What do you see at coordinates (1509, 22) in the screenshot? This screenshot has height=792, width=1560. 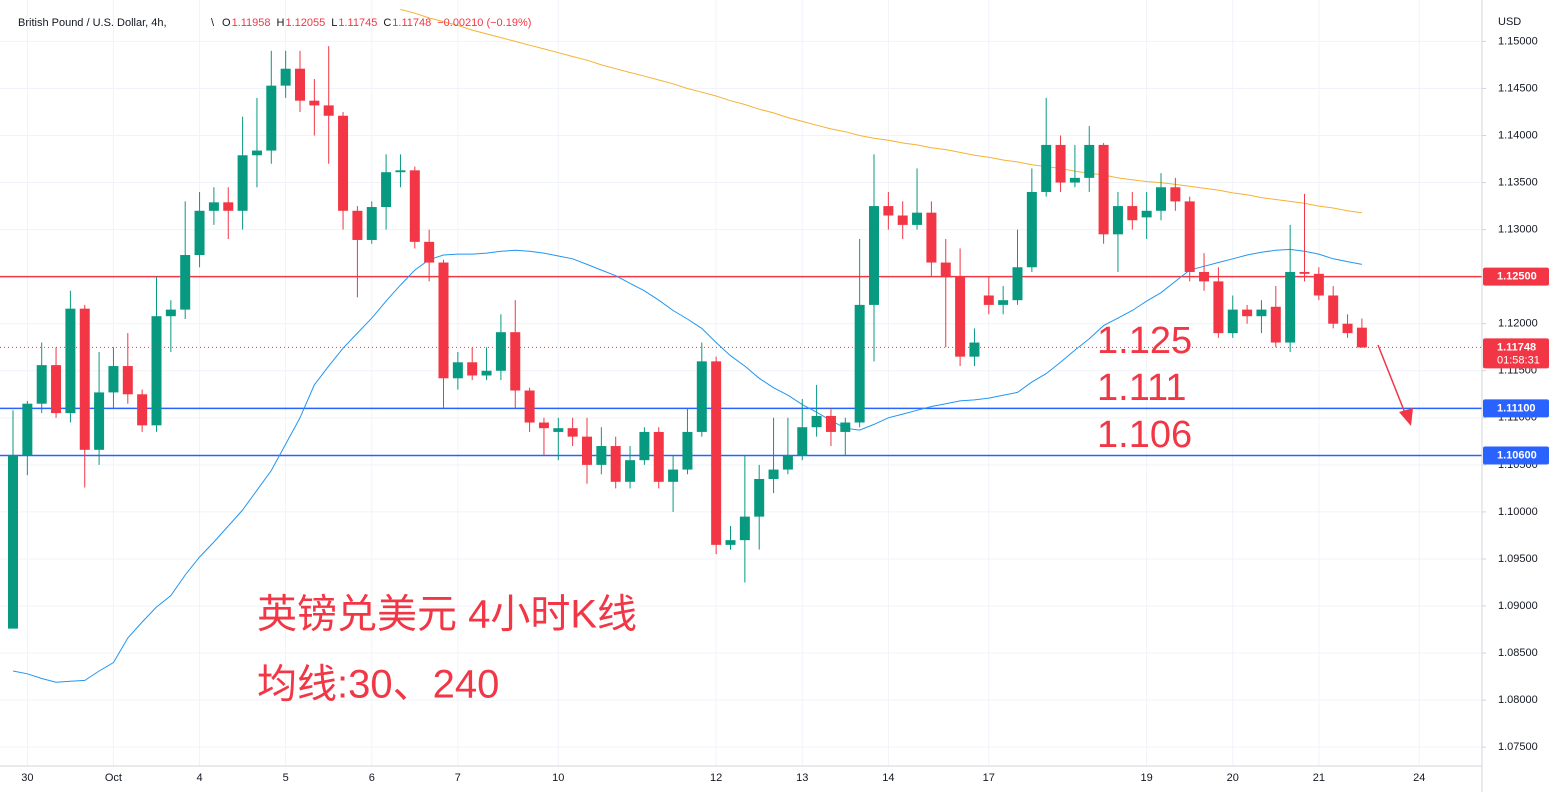 I see `y-axis-label: USD` at bounding box center [1509, 22].